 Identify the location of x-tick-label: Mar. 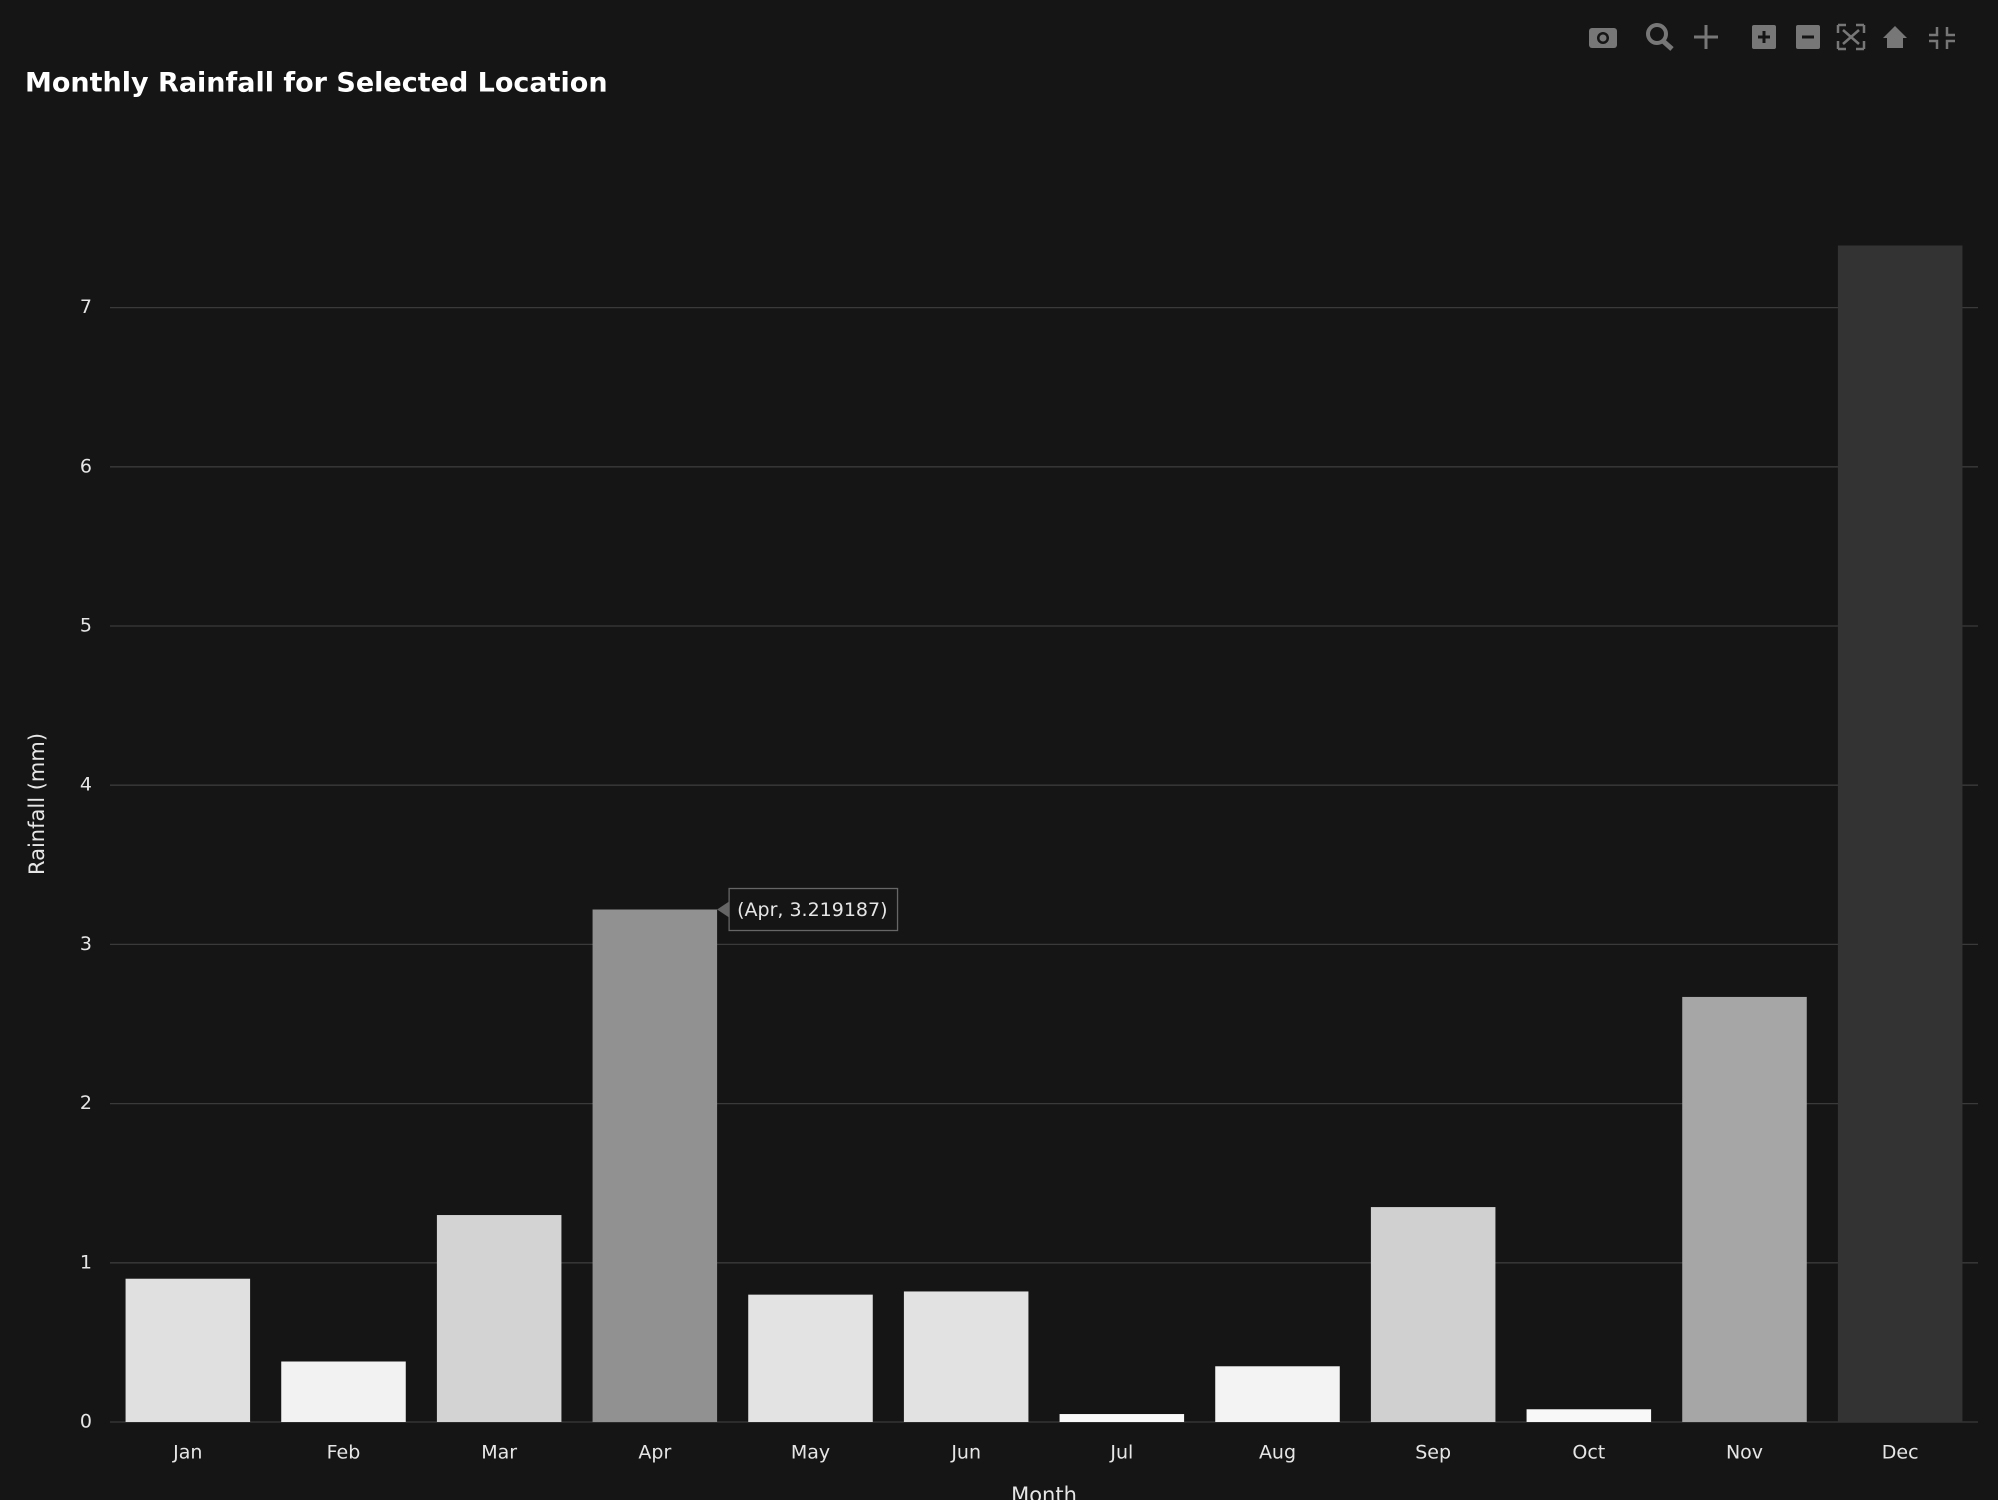
(499, 1453).